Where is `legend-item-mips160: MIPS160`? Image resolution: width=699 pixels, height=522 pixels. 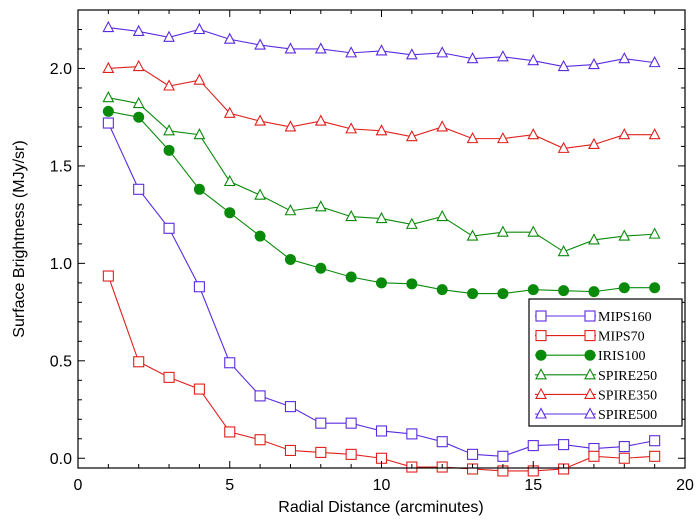 legend-item-mips160: MIPS160 is located at coordinates (593, 317).